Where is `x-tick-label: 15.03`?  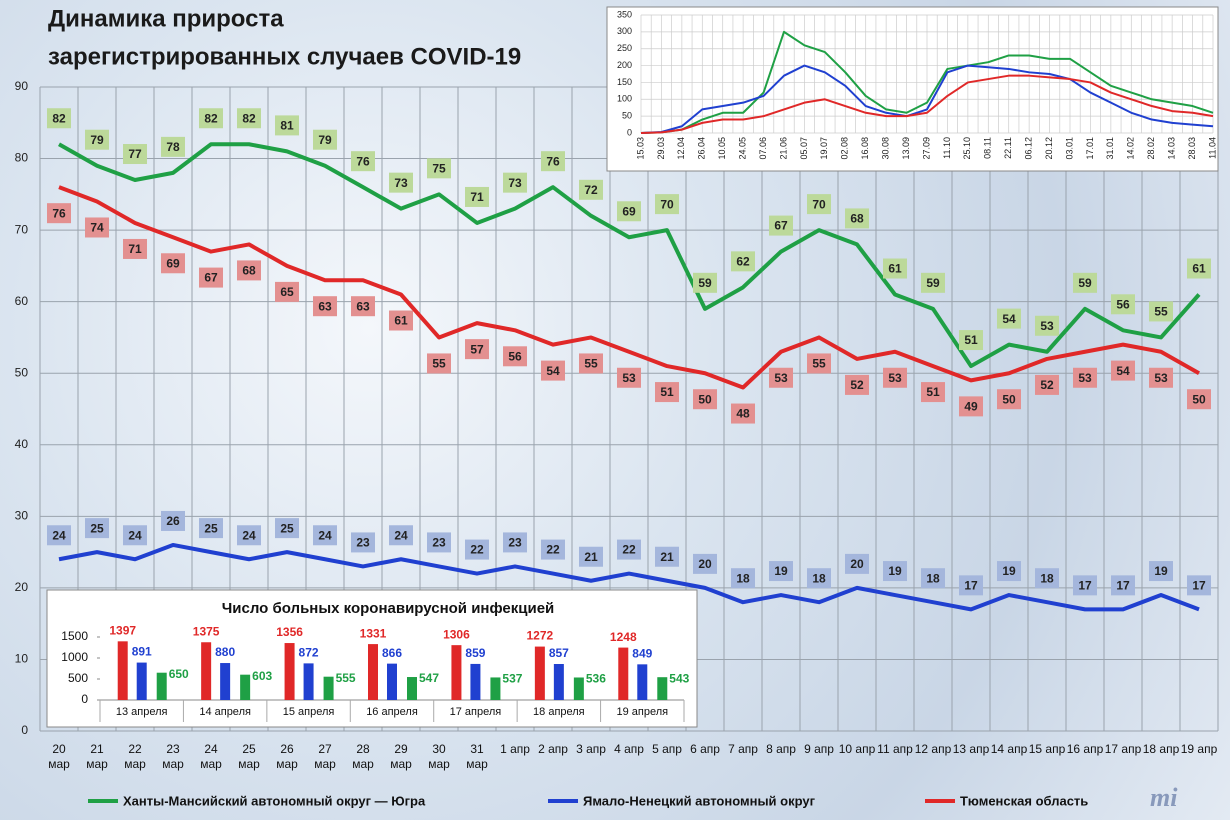 x-tick-label: 15.03 is located at coordinates (640, 148).